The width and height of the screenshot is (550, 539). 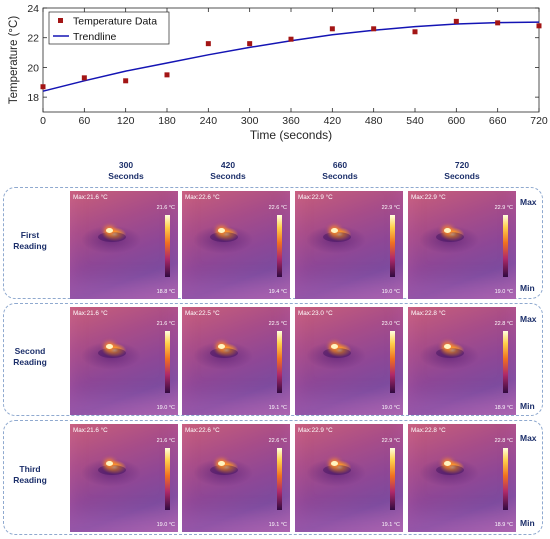 I want to click on thermal-image: Max:23.0 °C 23.0 °C 19.0 °C, so click(x=349, y=361).